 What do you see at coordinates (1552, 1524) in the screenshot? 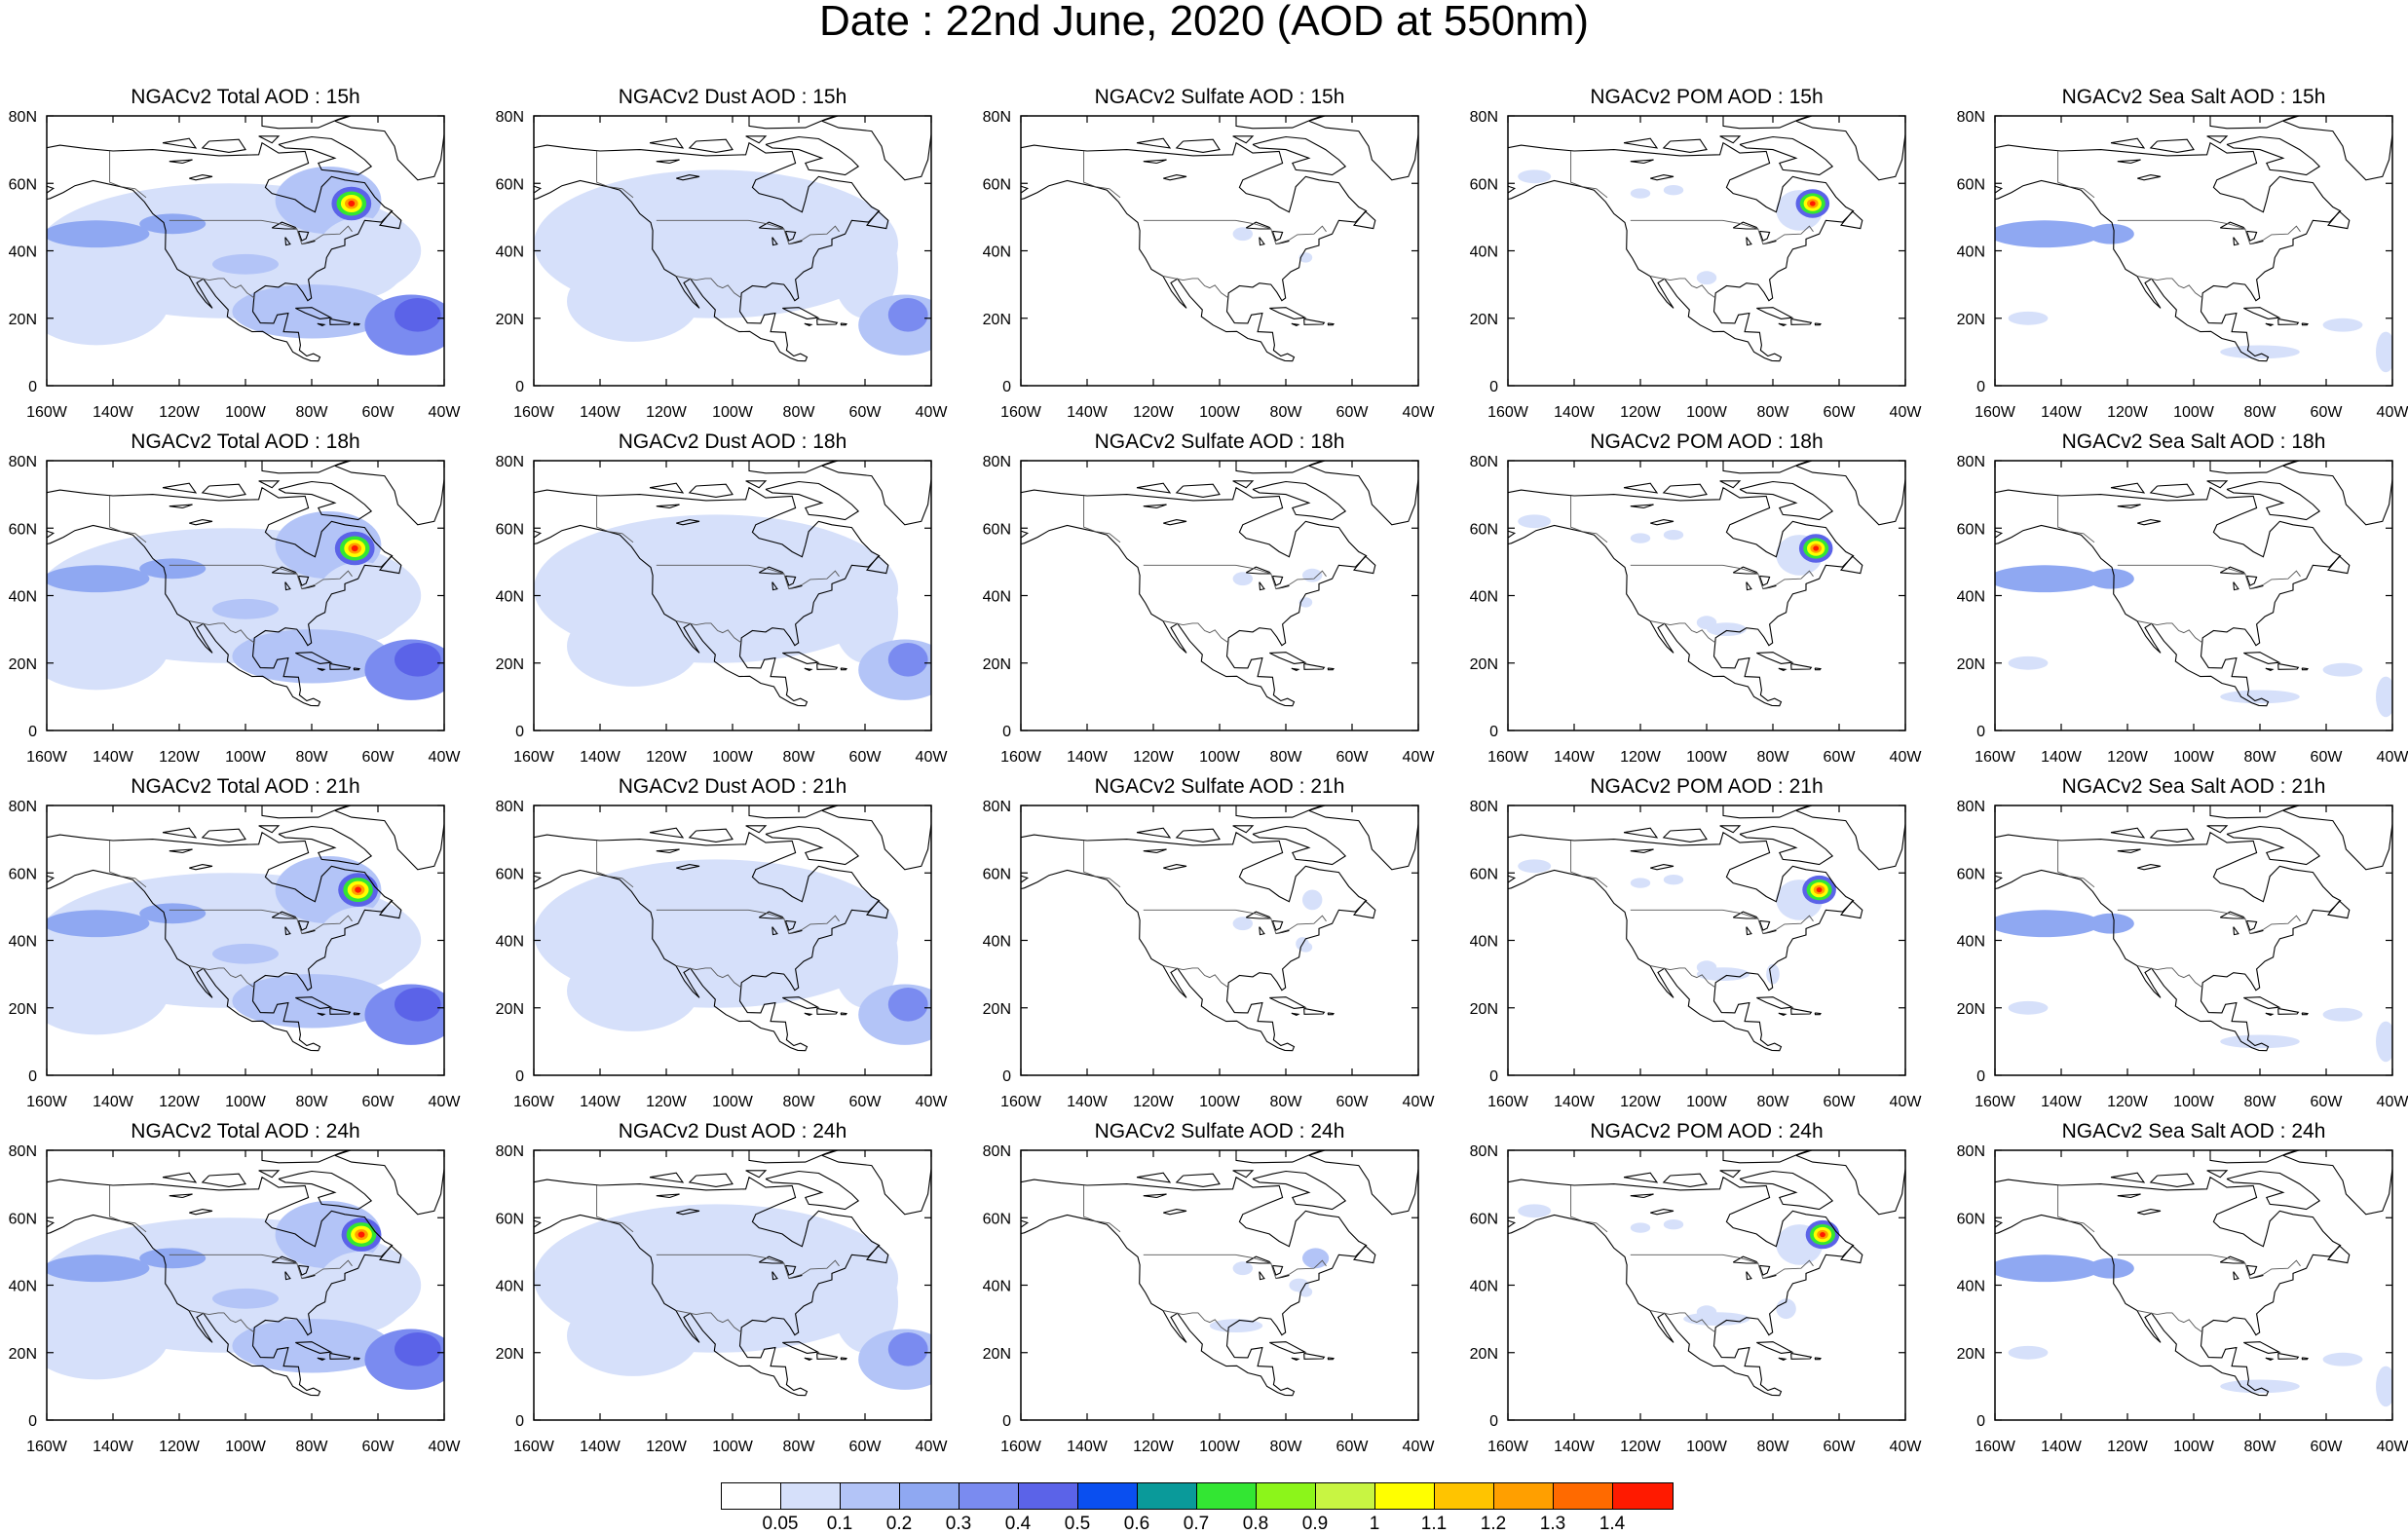
I see `colorbar-label: 1.3` at bounding box center [1552, 1524].